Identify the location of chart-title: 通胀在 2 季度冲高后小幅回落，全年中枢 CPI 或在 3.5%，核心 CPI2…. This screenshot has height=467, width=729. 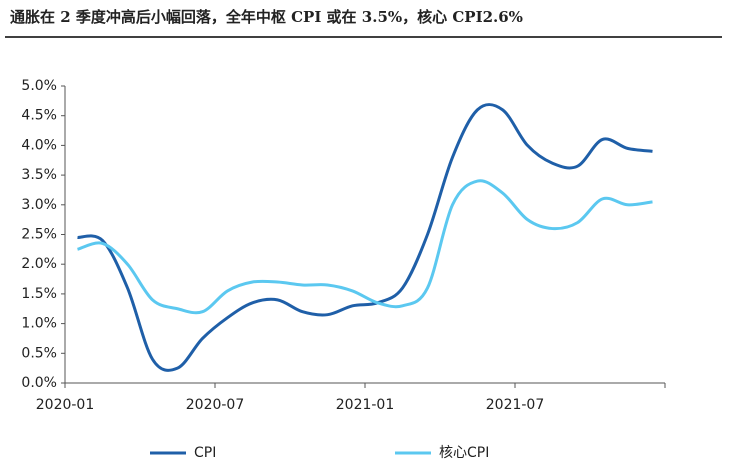
(266, 17).